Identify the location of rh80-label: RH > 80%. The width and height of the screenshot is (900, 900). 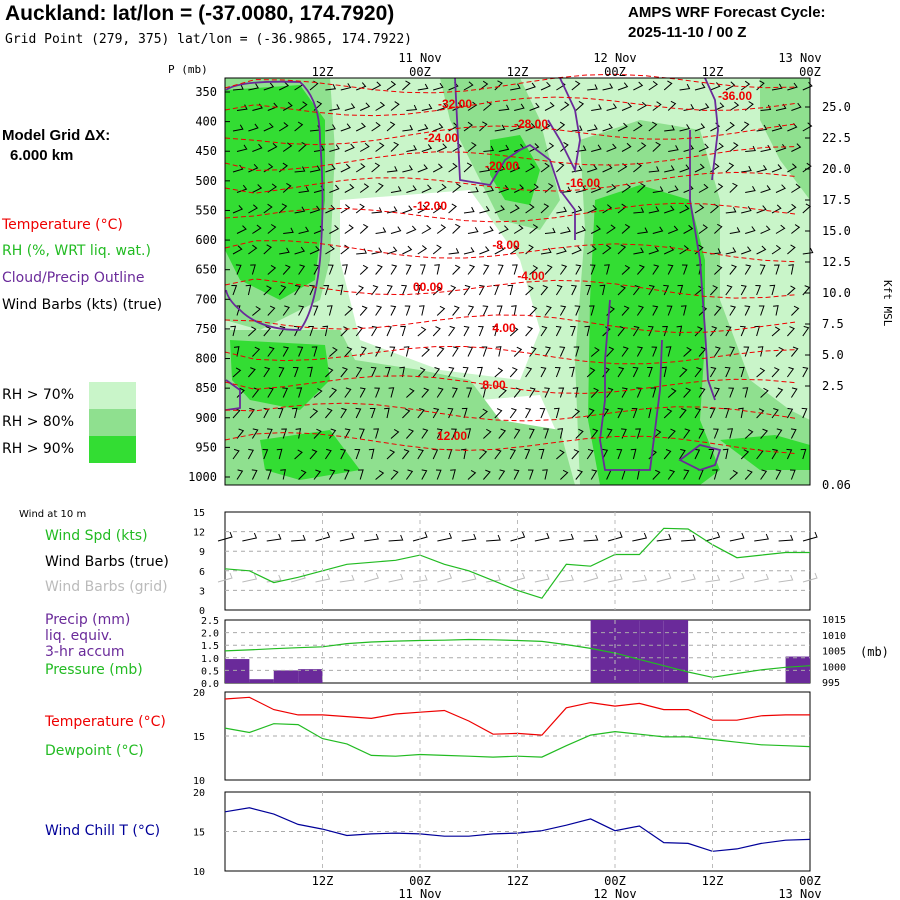
(38, 422).